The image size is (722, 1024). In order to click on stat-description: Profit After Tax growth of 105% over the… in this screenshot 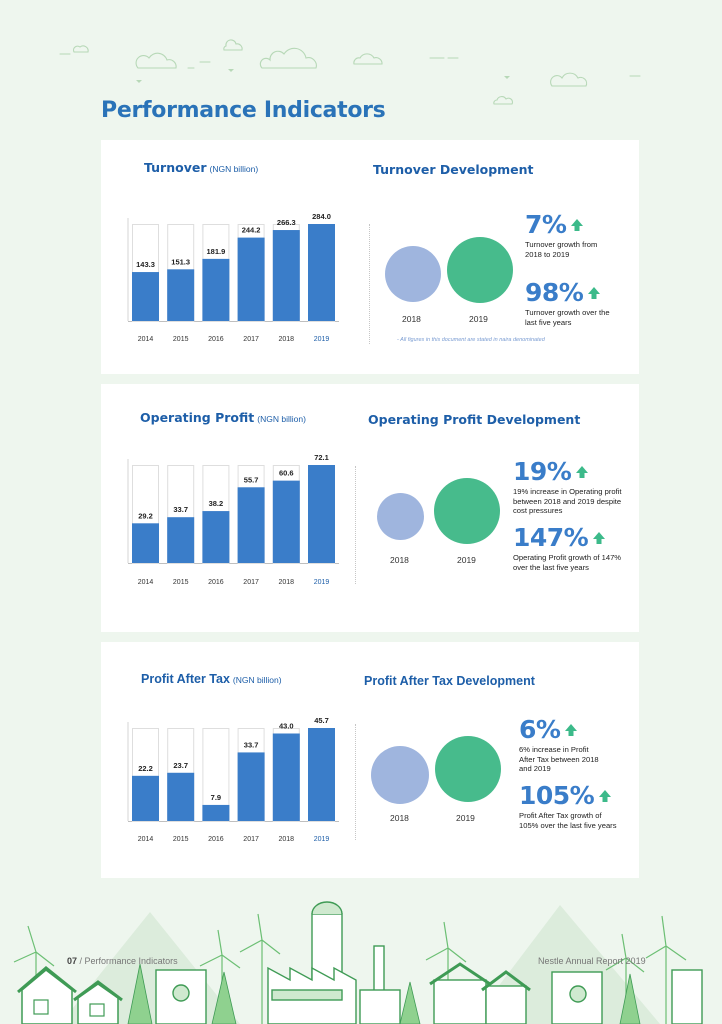, I will do `click(568, 820)`.